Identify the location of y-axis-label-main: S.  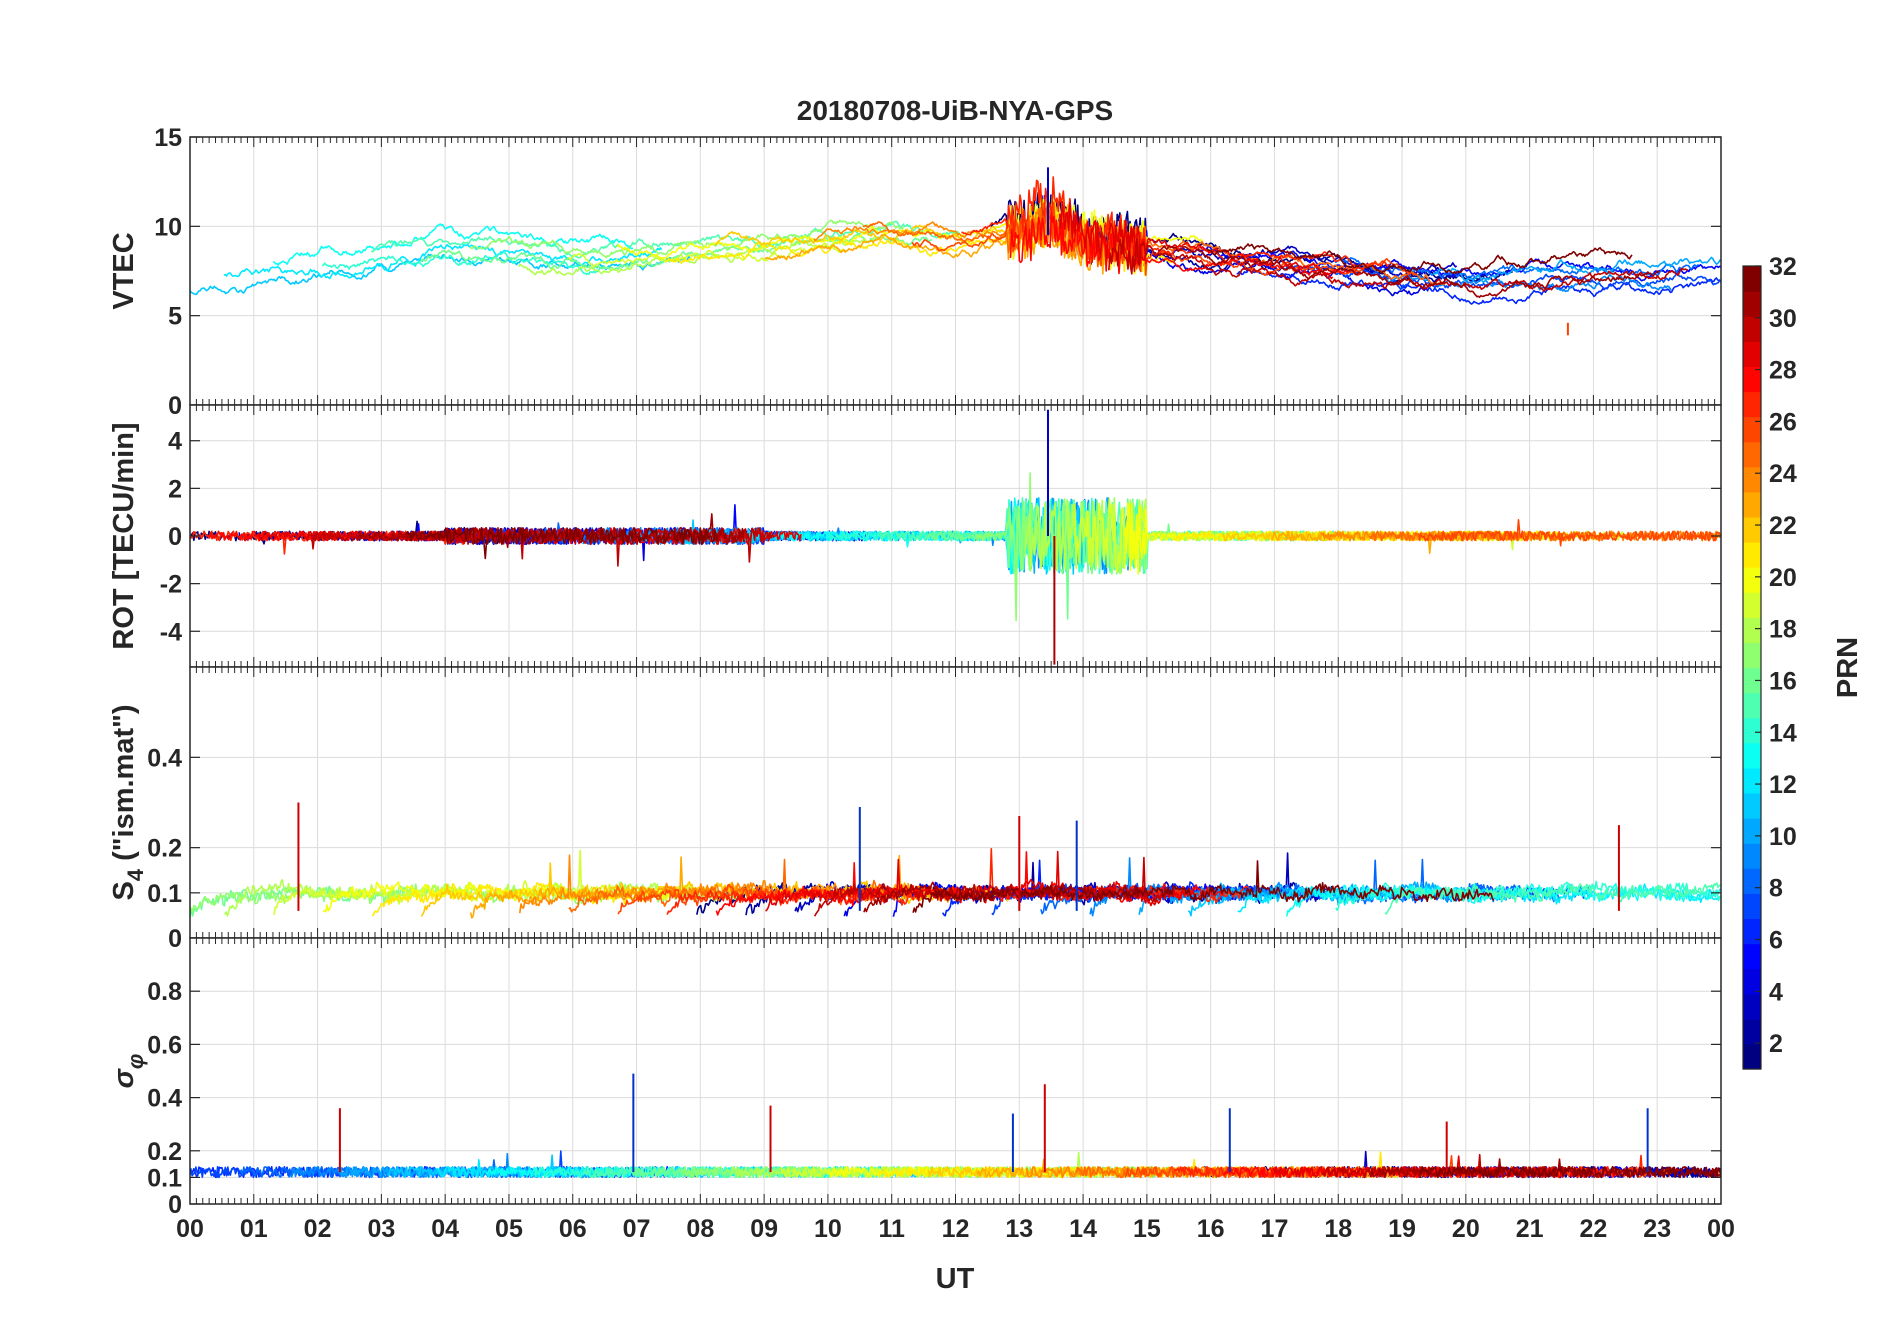
(124, 890).